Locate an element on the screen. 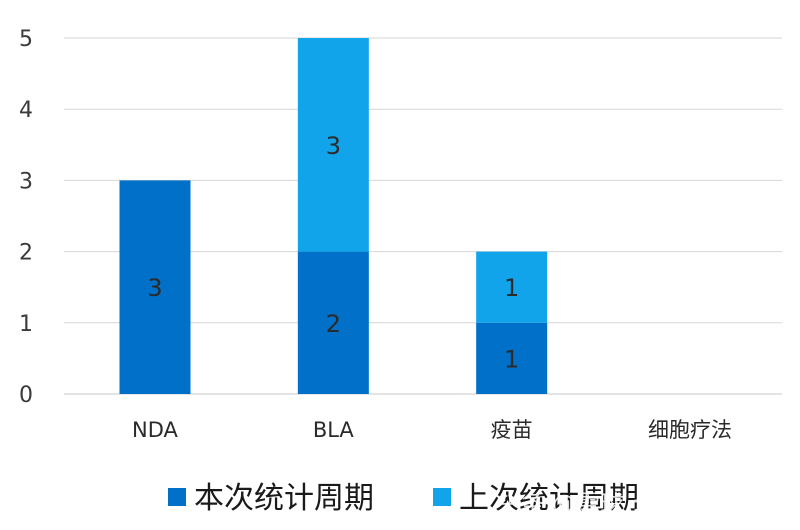 This screenshot has width=800, height=530. y-tick-label: 2 is located at coordinates (26, 253).